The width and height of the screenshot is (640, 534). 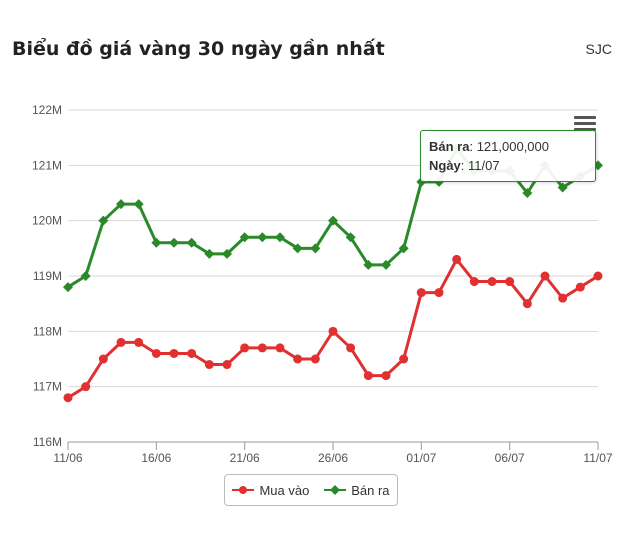 What do you see at coordinates (335, 490) in the screenshot?
I see `diamond-marker-icon` at bounding box center [335, 490].